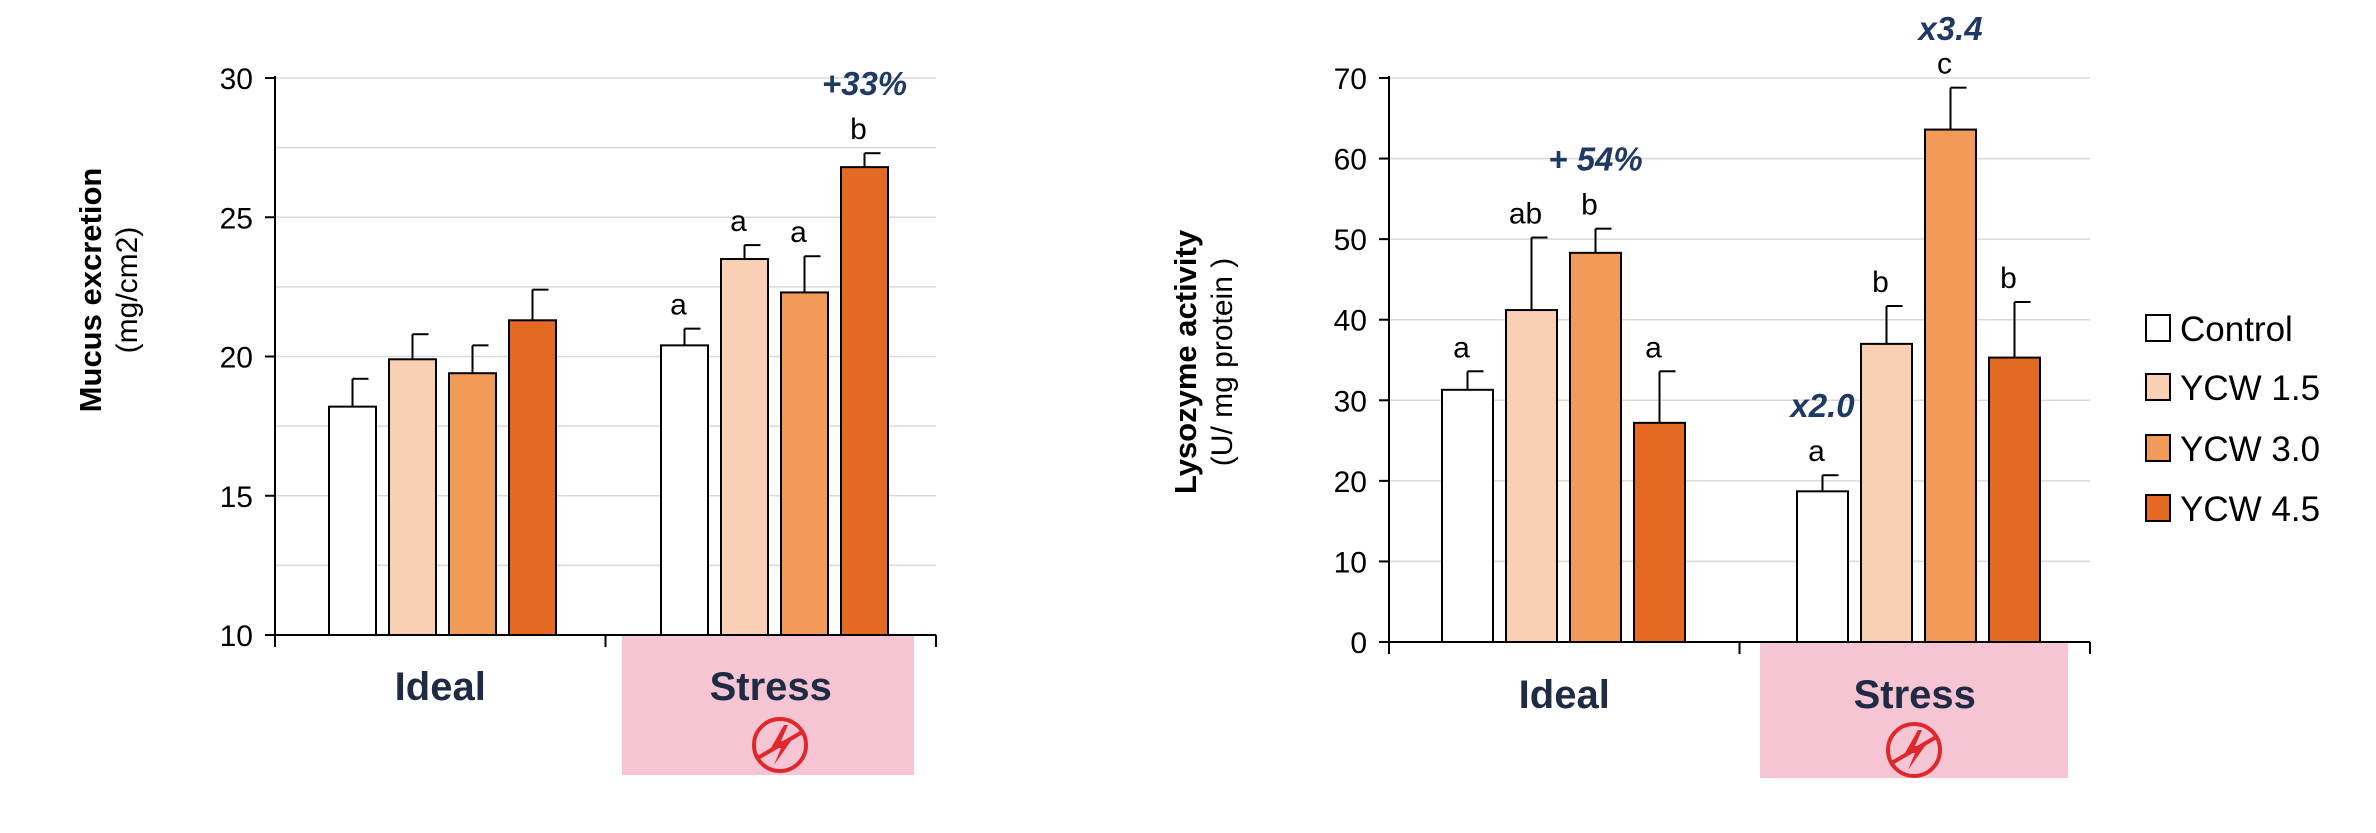  Describe the element at coordinates (1821, 405) in the screenshot. I see `annotation: x2.0` at that location.